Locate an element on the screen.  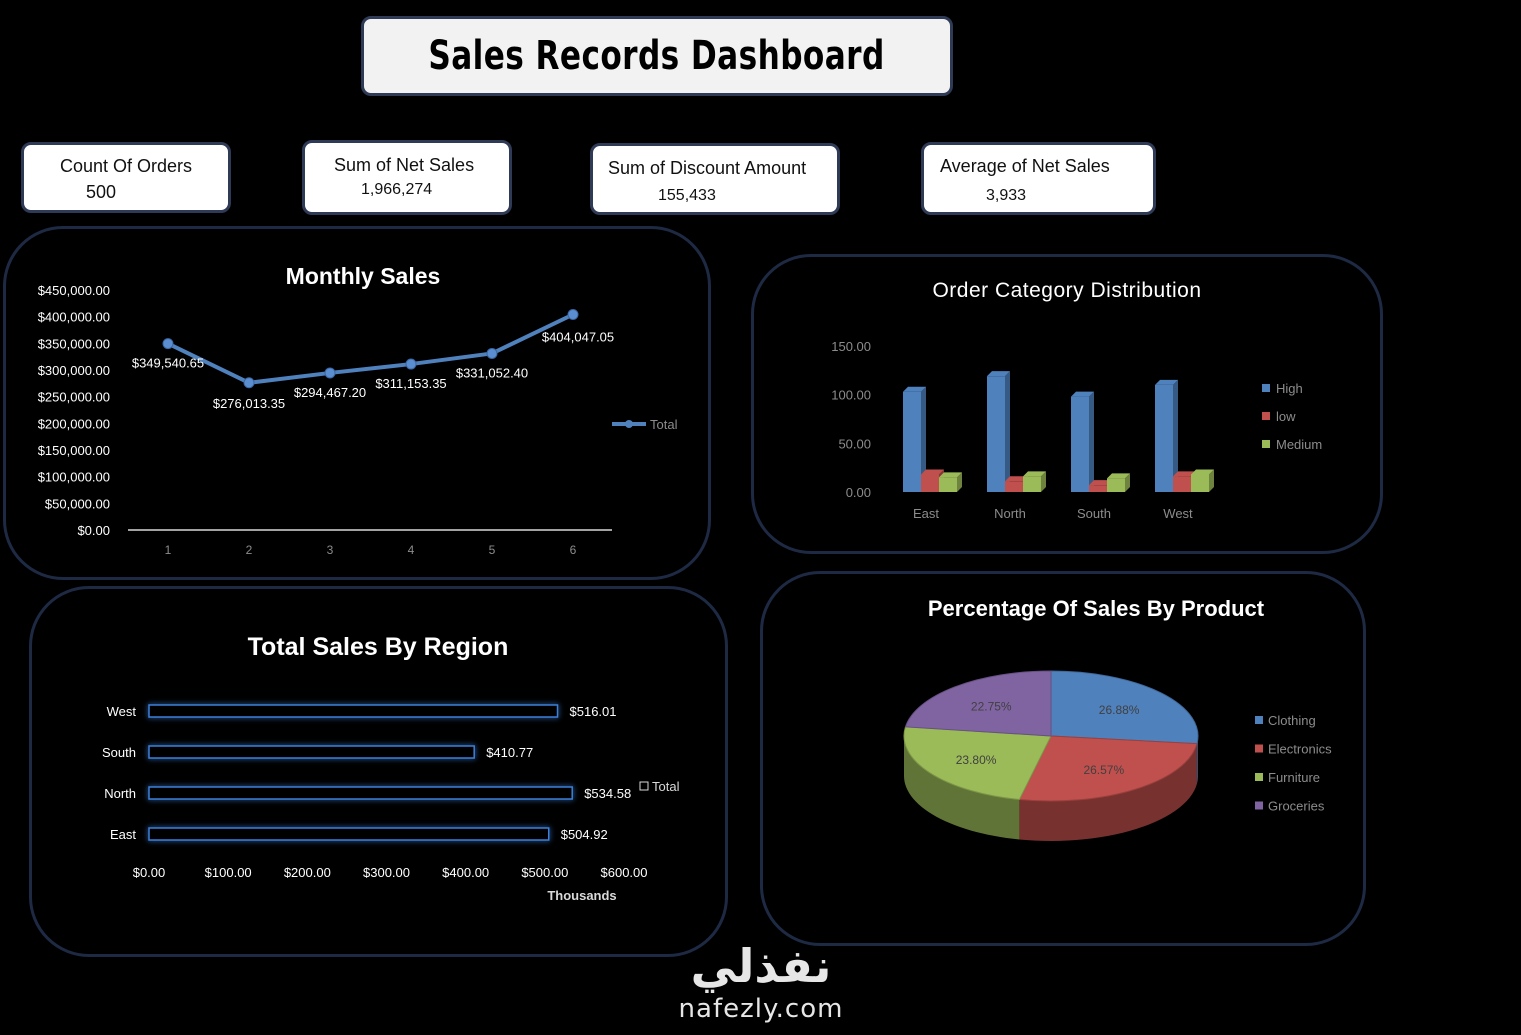
data-label: $516.01 is located at coordinates (593, 711).